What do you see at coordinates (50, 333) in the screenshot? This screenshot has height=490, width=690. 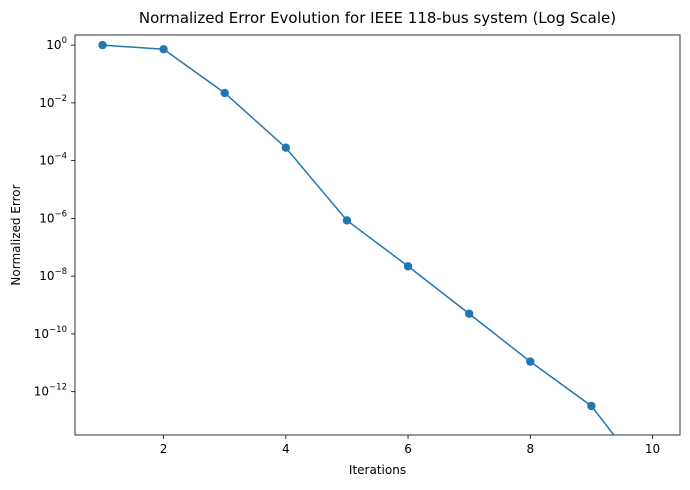 I see `y-tick-label: 10⁻¹⁰` at bounding box center [50, 333].